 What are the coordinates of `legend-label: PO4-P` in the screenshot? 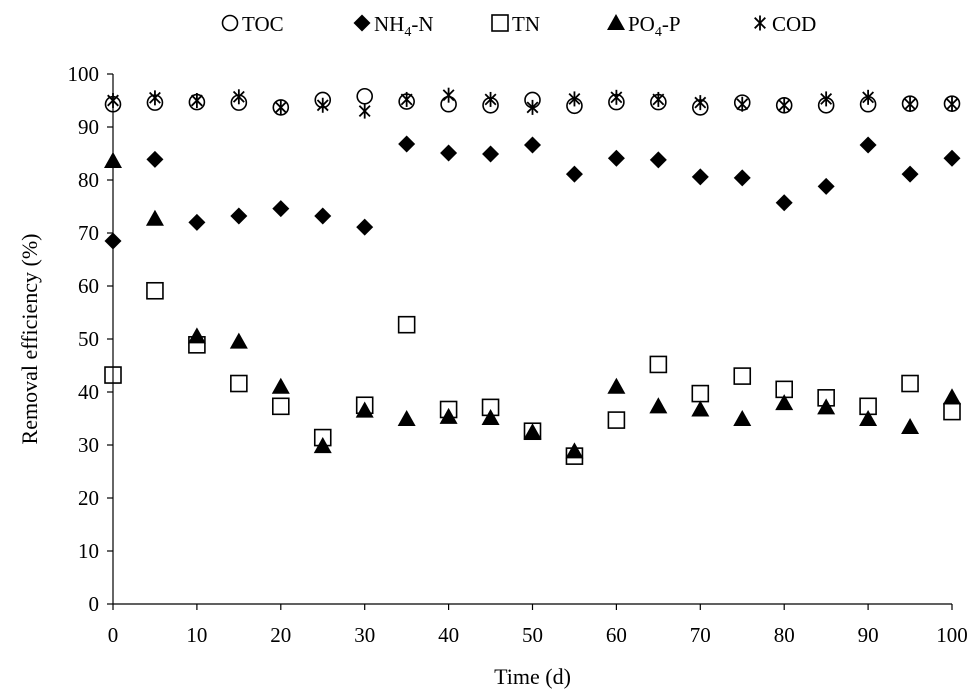 It's located at (654, 26).